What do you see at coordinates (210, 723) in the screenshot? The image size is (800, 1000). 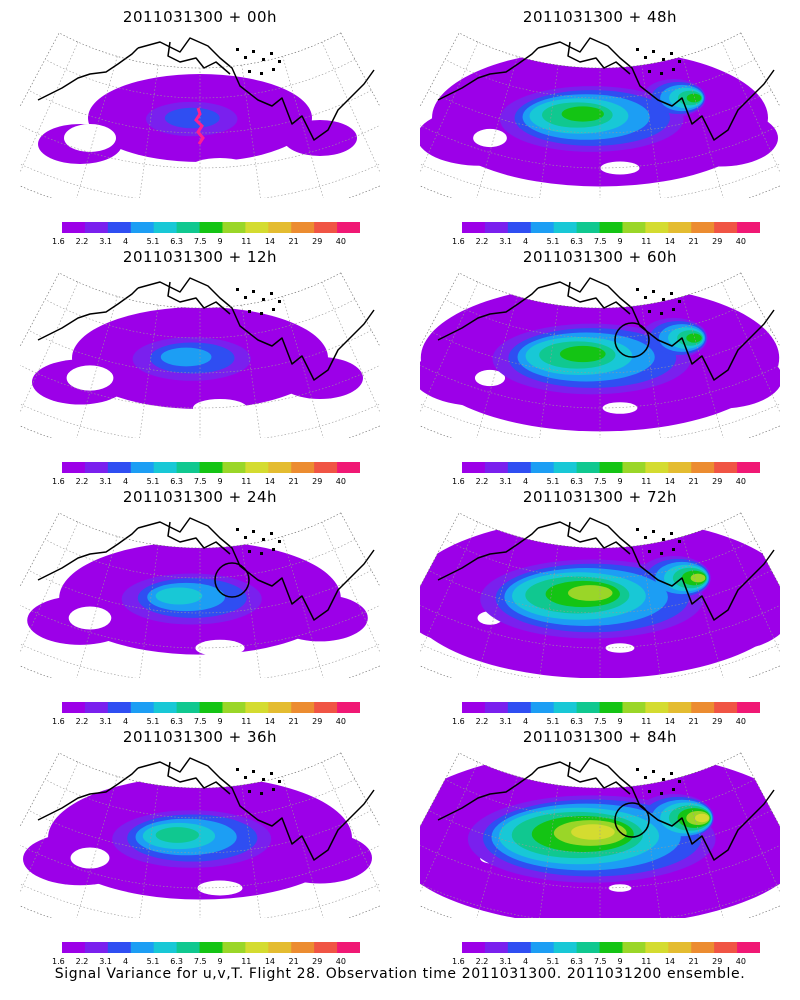 I see `colorbar-labels: 1.6 2.2 3.1 4 5.1 6.3 7.5 9 11 14 21 29 40` at bounding box center [210, 723].